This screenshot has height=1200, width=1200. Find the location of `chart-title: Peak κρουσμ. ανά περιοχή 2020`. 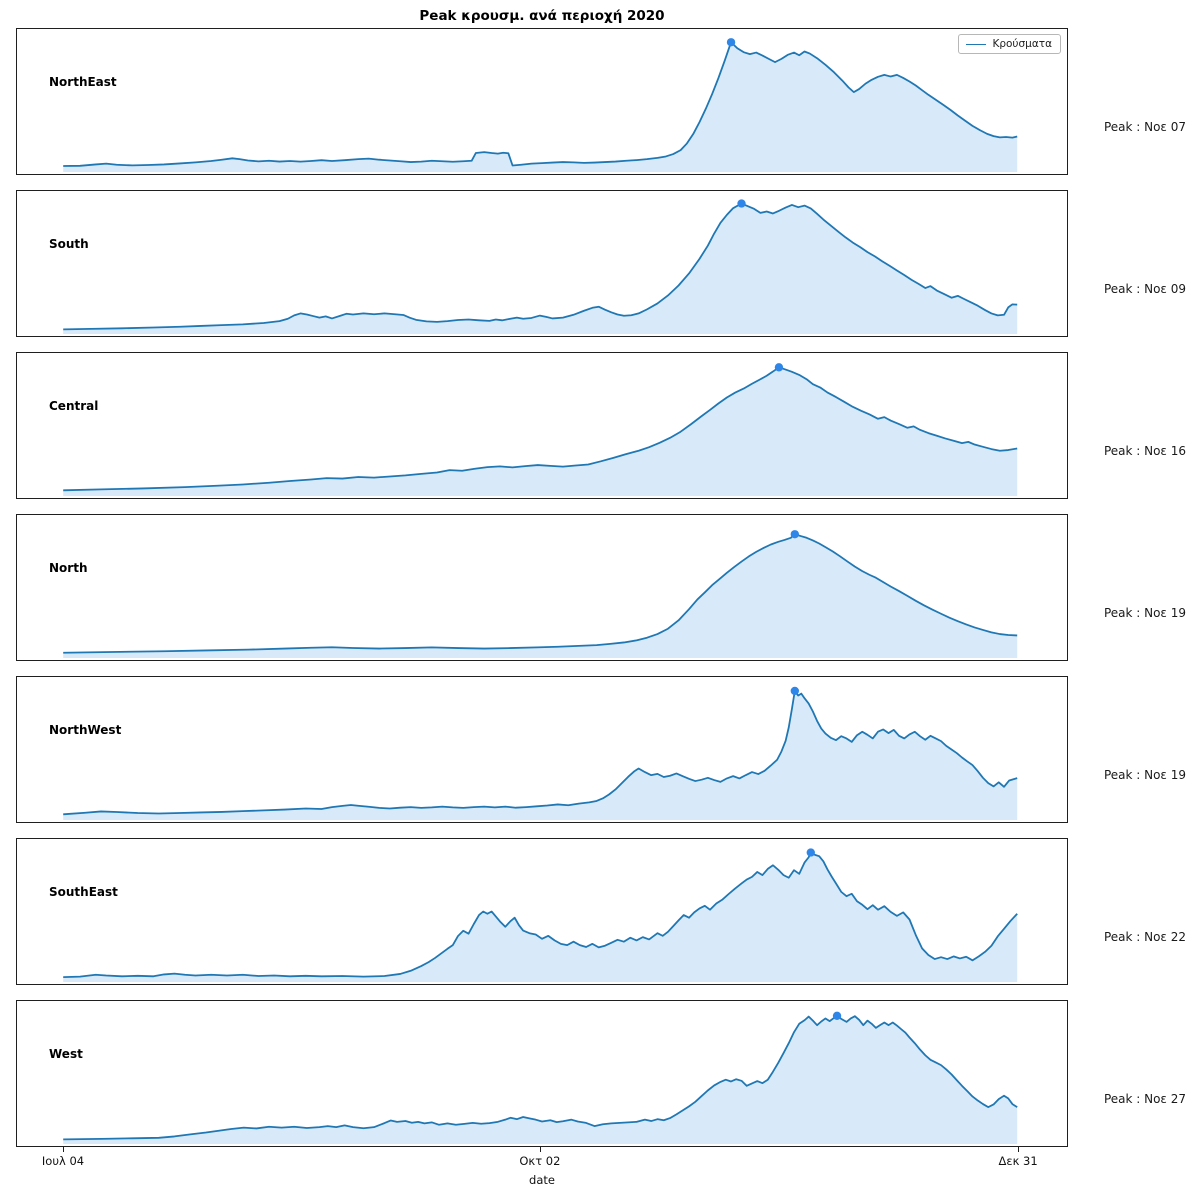

chart-title: Peak κρουσμ. ανά περιοχή 2020 is located at coordinates (542, 16).